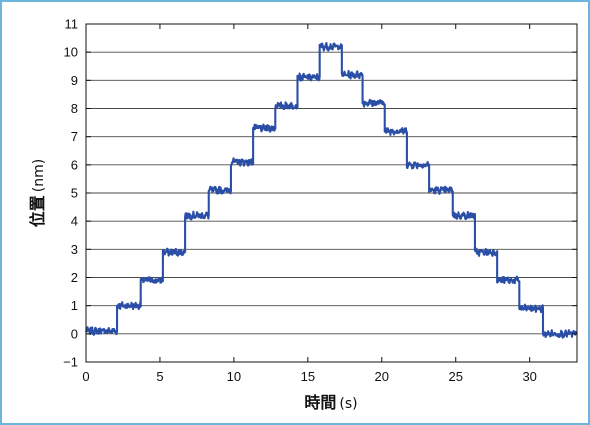 This screenshot has height=425, width=590. I want to click on y-tick-label: 0, so click(74, 333).